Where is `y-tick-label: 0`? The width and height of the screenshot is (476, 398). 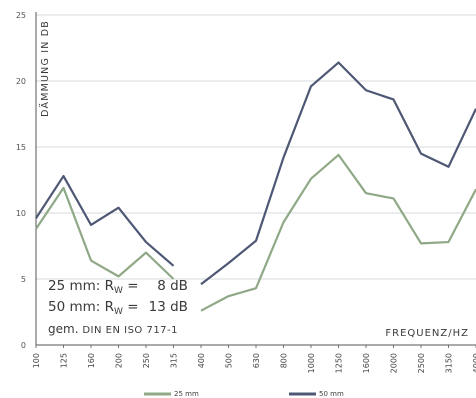 y-tick-label: 0 is located at coordinates (23, 345).